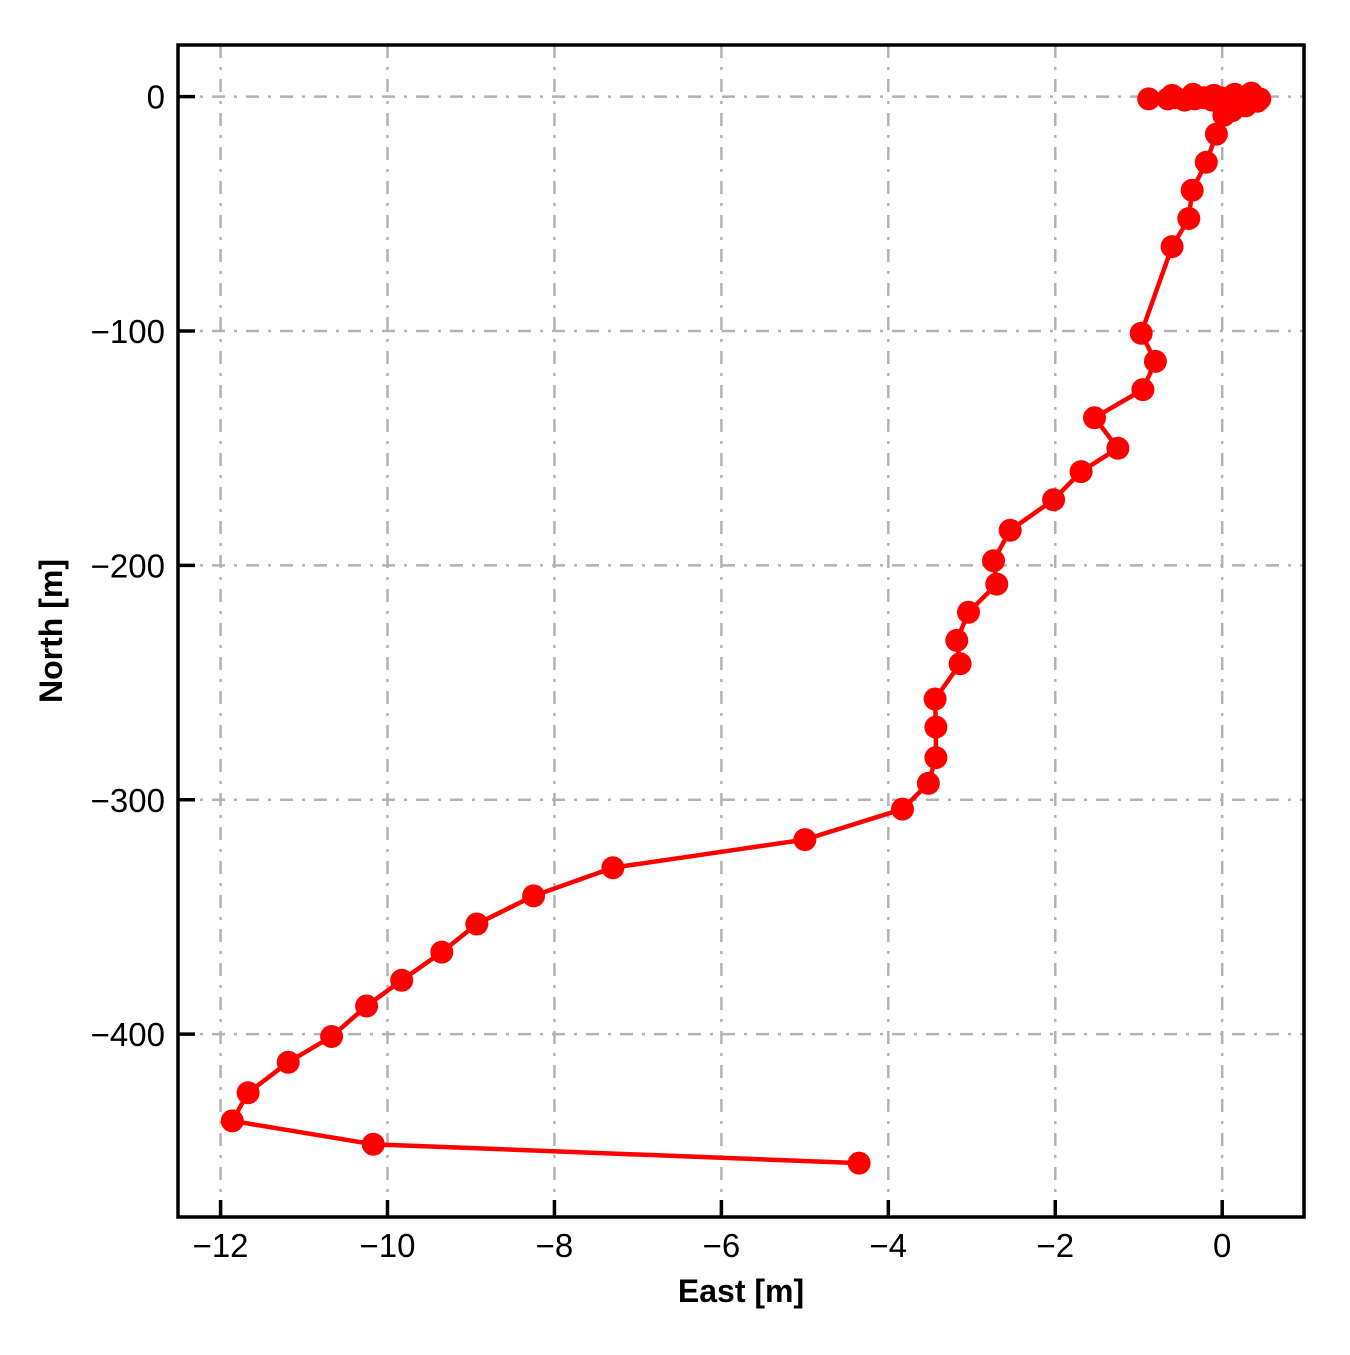 The image size is (1350, 1355). What do you see at coordinates (1222, 1245) in the screenshot?
I see `x-tick-label: 0` at bounding box center [1222, 1245].